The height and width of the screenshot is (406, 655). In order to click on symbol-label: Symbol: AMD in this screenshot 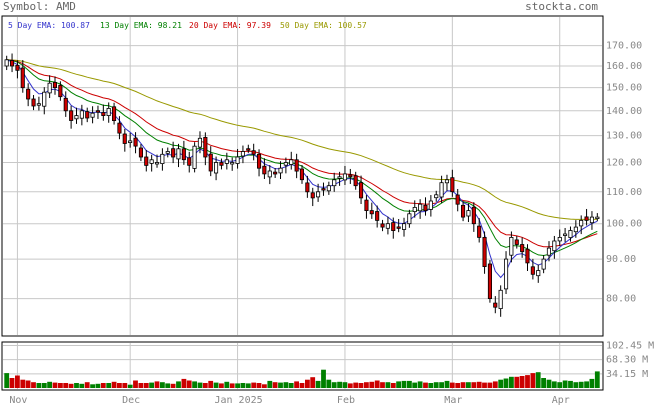, I will do `click(39, 6)`.